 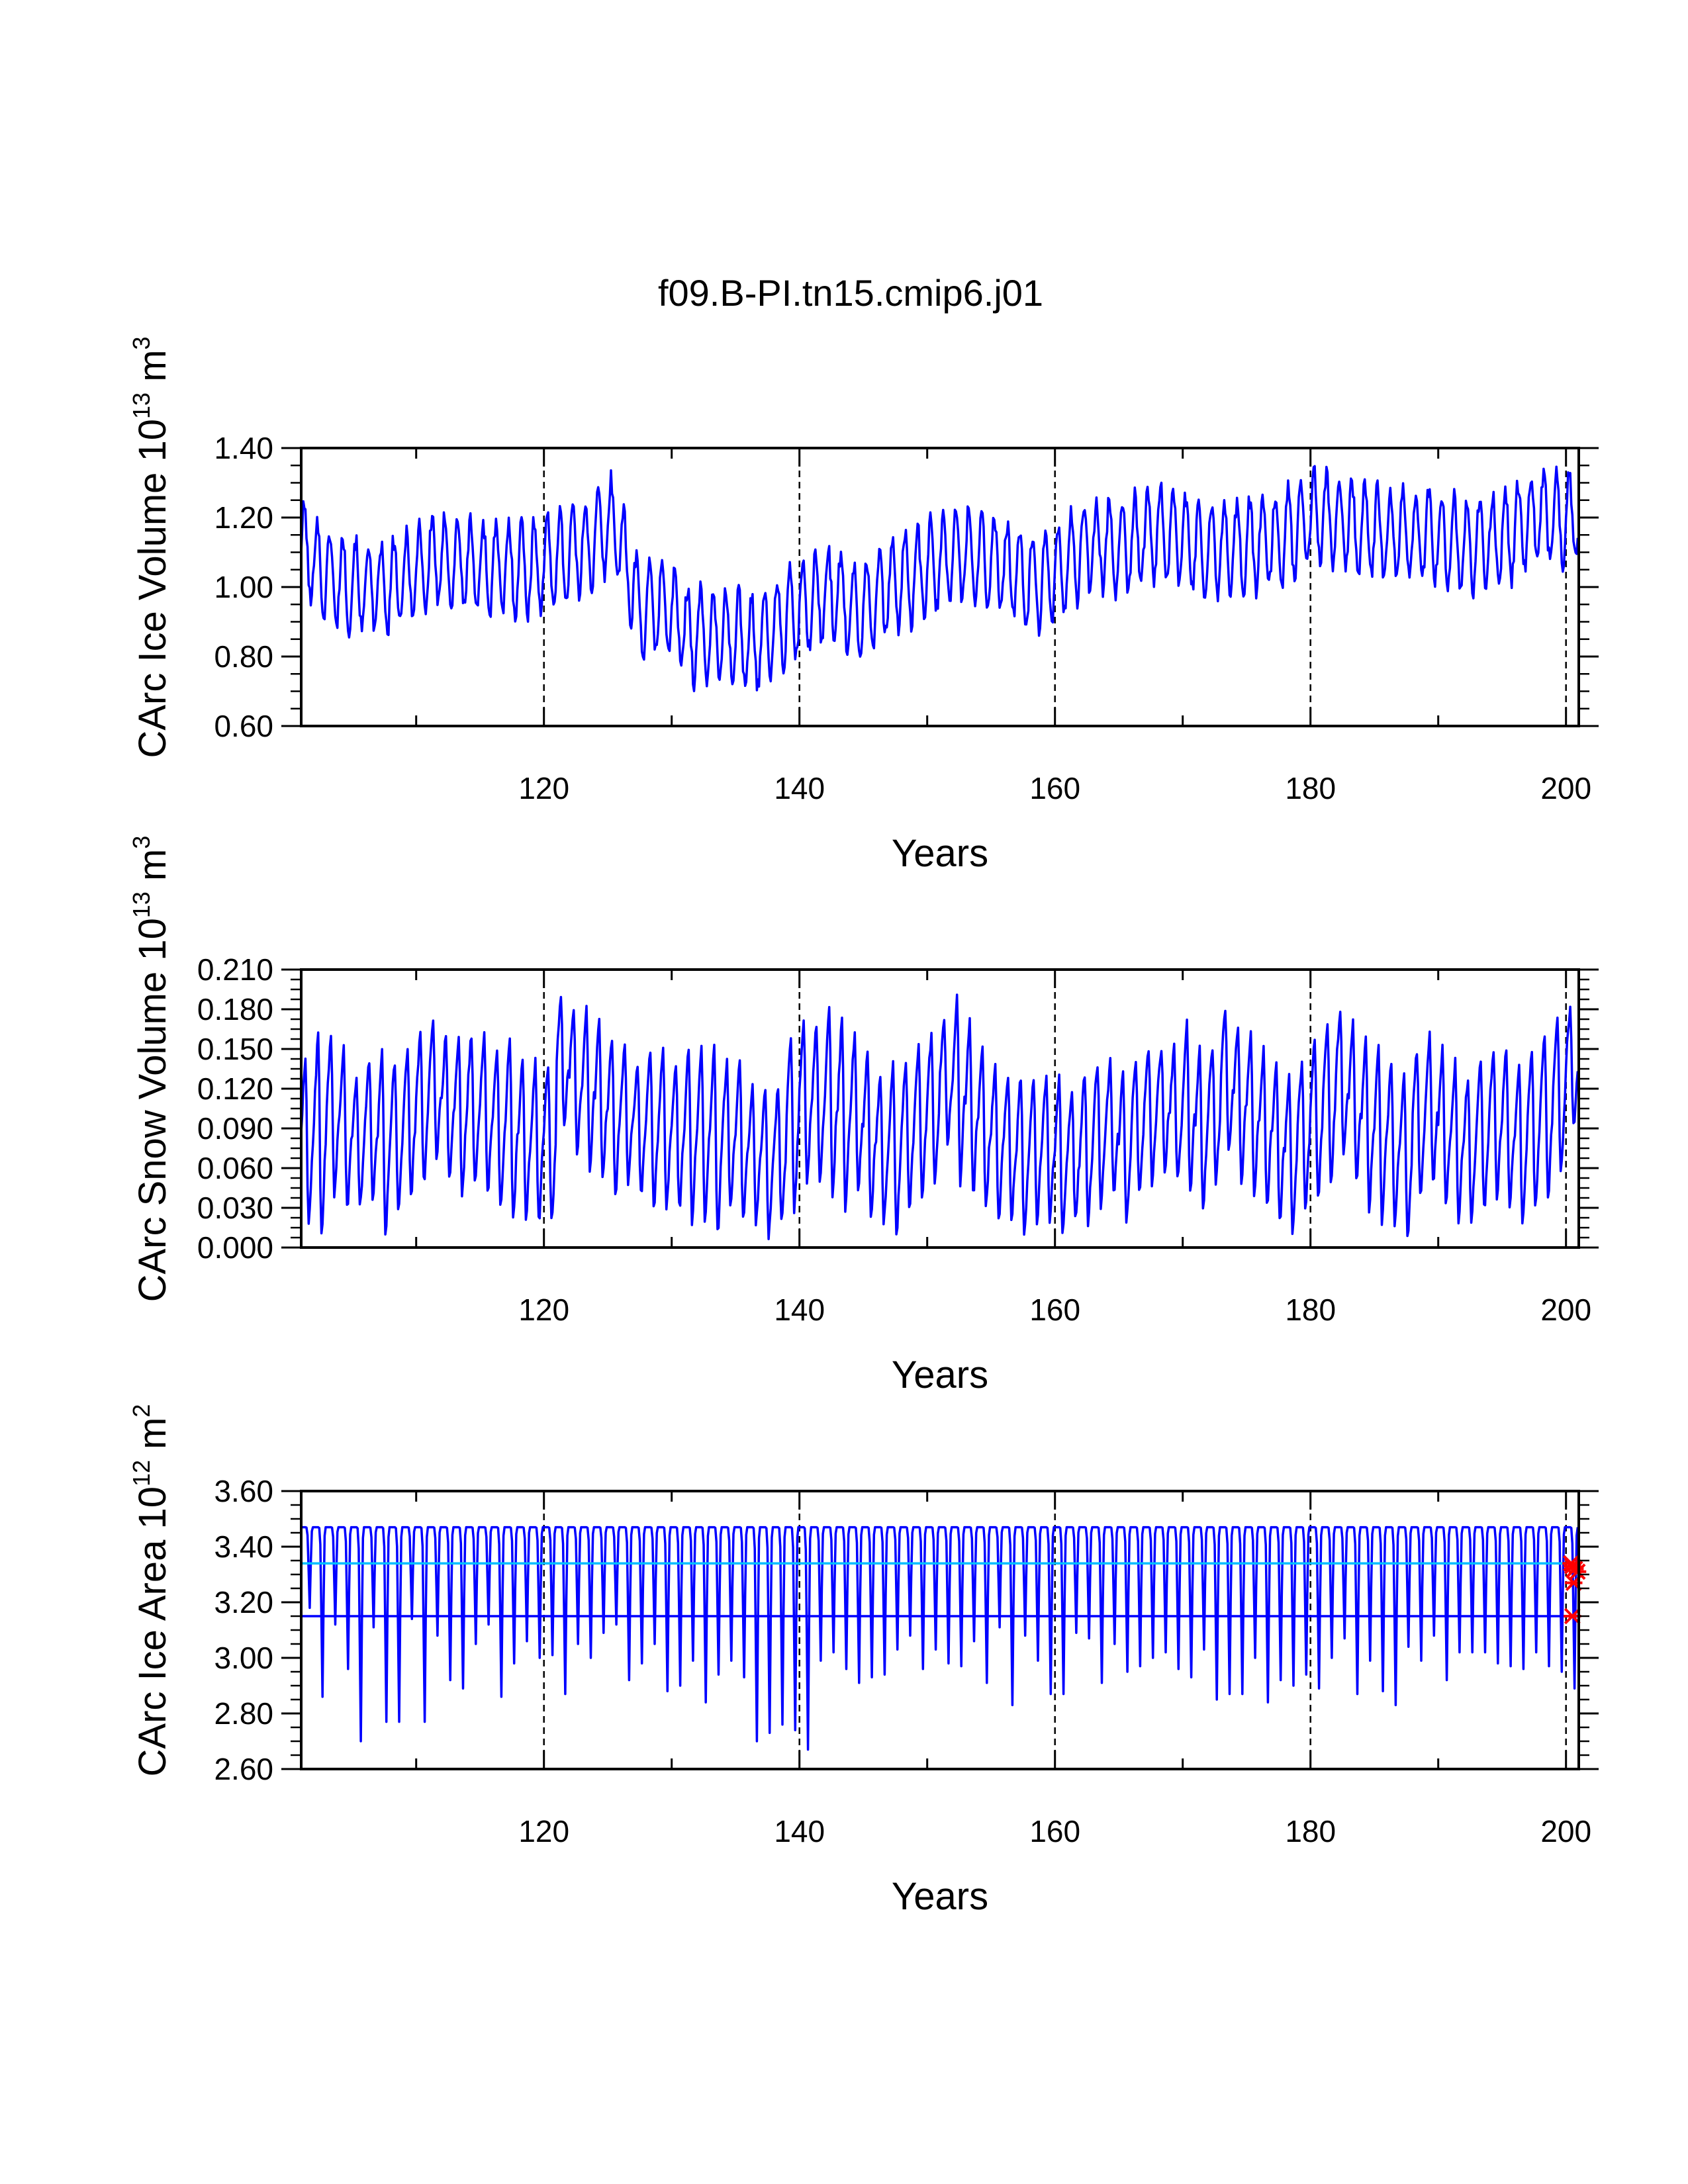 What do you see at coordinates (235, 1247) in the screenshot?
I see `y-tick-label: 0.000` at bounding box center [235, 1247].